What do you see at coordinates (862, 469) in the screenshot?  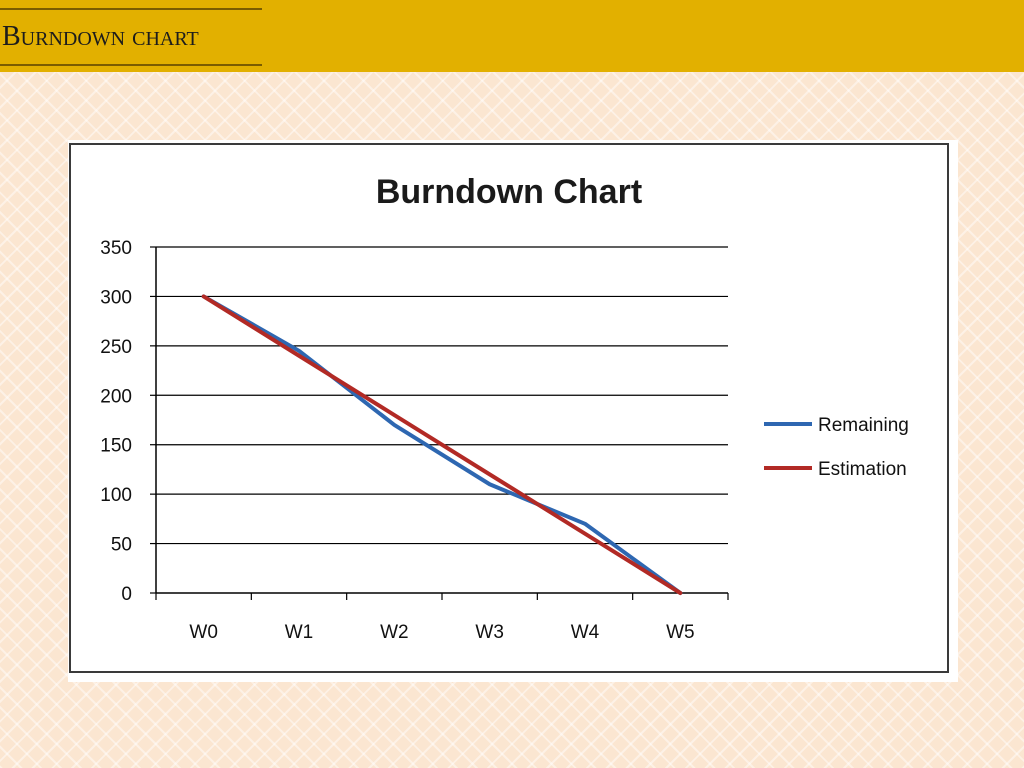 I see `legend-label: Estimation` at bounding box center [862, 469].